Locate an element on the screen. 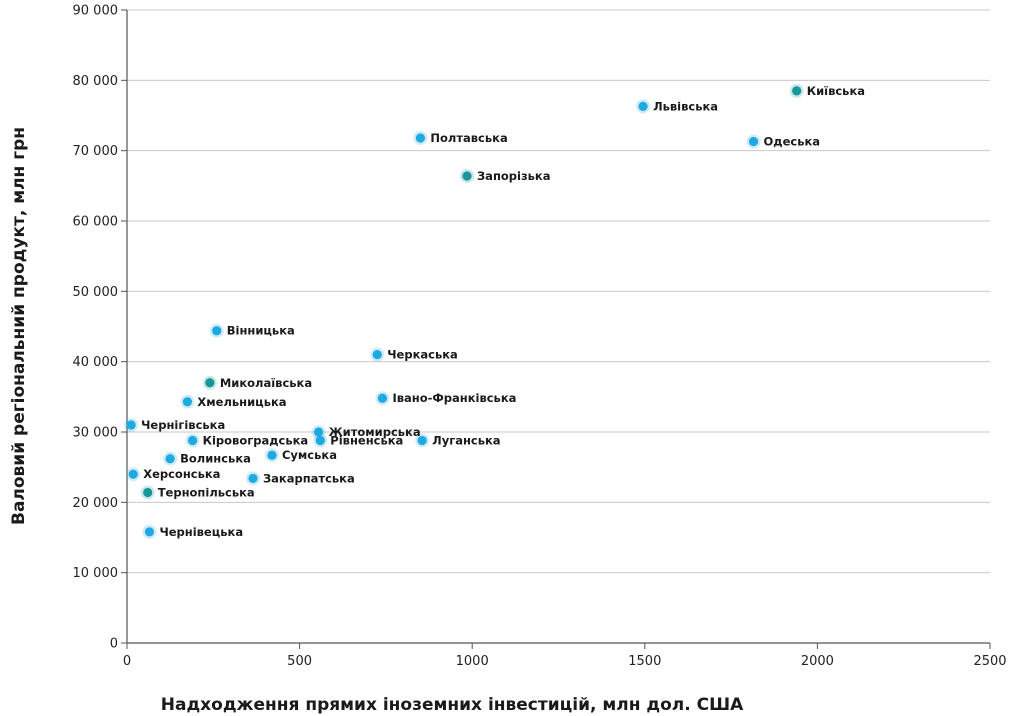  point-label: Полтавська is located at coordinates (468, 138).